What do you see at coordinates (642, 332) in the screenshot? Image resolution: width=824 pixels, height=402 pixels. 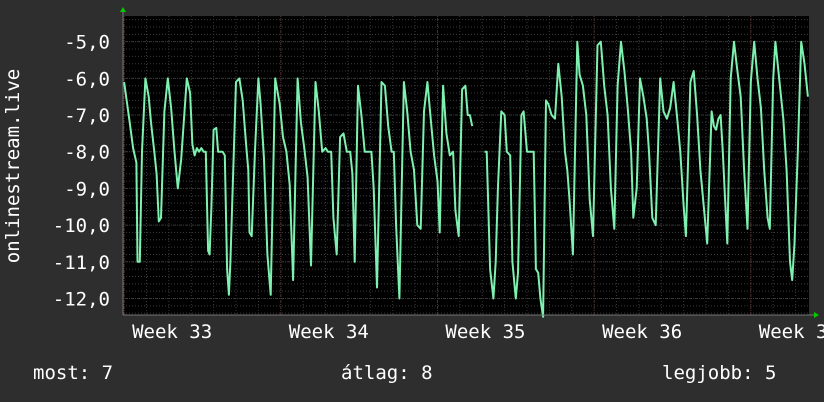 I see `x-tick-label: Week 36` at bounding box center [642, 332].